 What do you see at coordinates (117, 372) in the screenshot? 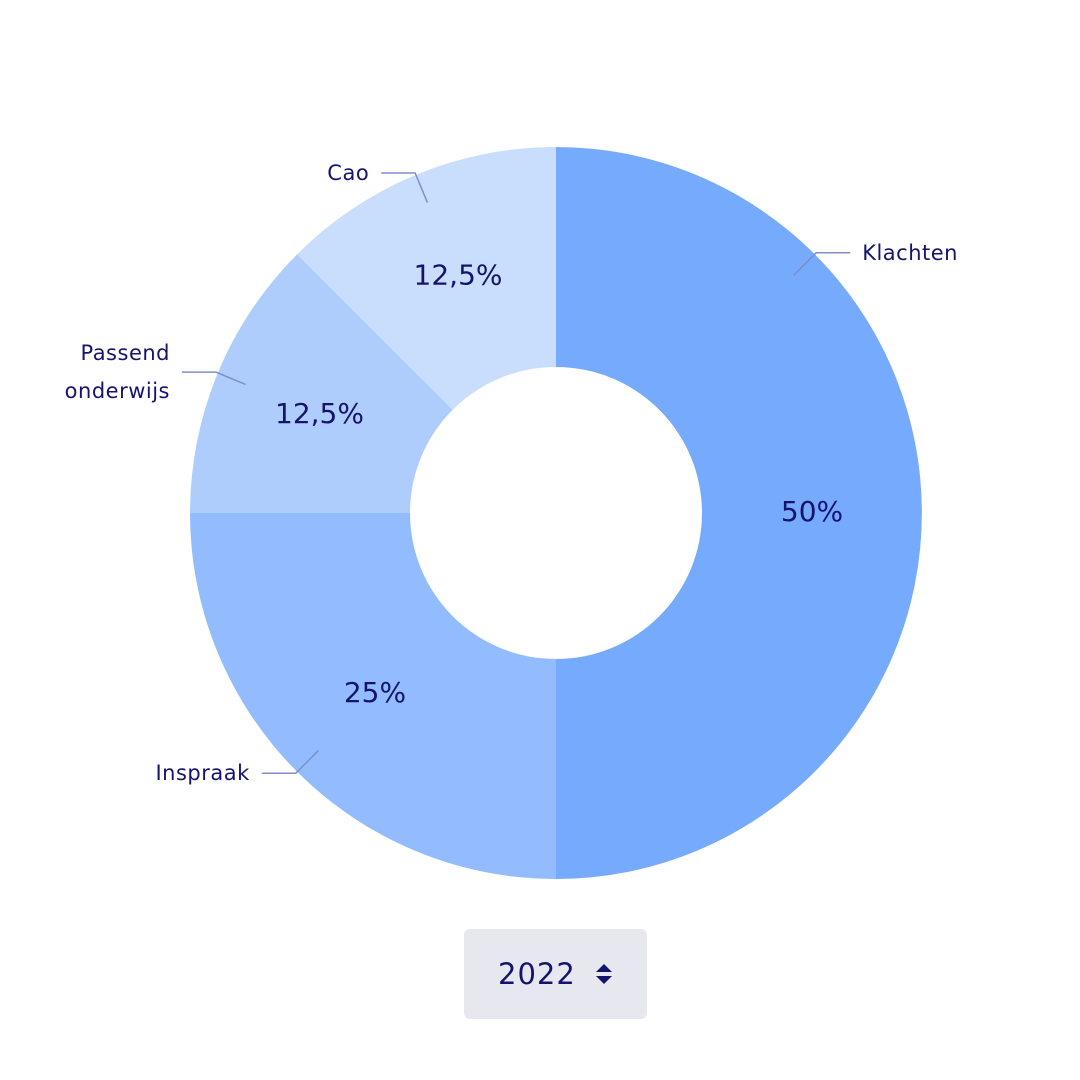
I see `category-label: Passend onderwijs` at bounding box center [117, 372].